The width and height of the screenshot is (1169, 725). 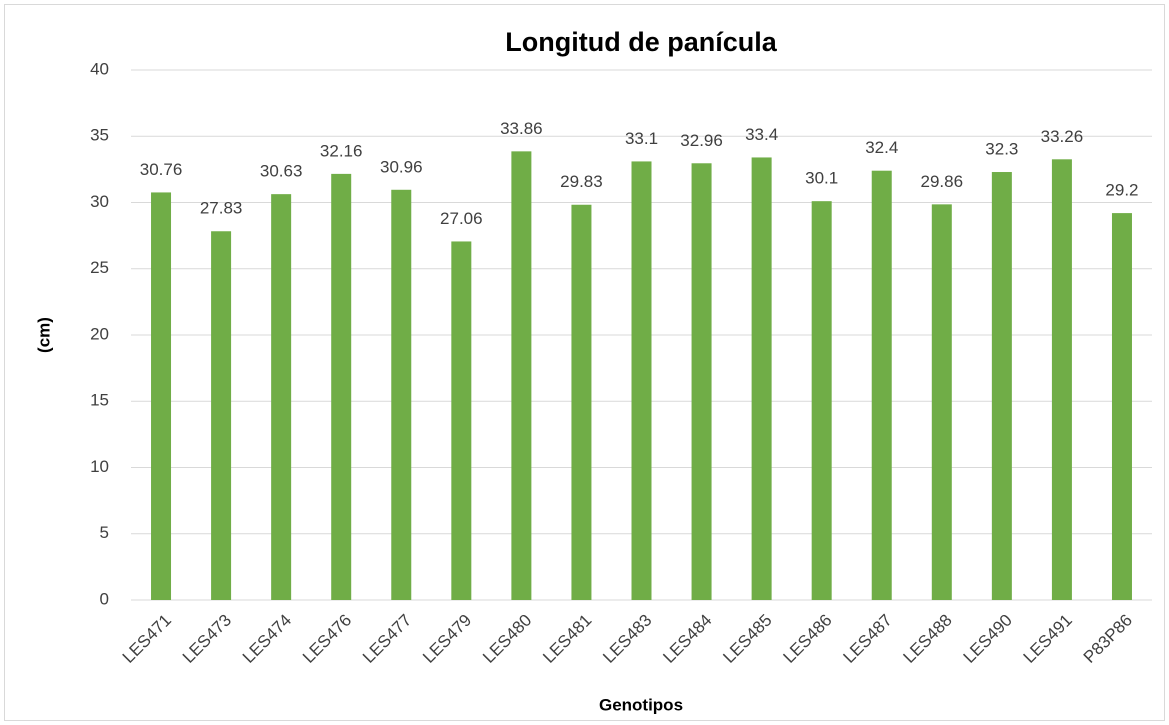 I want to click on data-label: 32.96, so click(x=701, y=140).